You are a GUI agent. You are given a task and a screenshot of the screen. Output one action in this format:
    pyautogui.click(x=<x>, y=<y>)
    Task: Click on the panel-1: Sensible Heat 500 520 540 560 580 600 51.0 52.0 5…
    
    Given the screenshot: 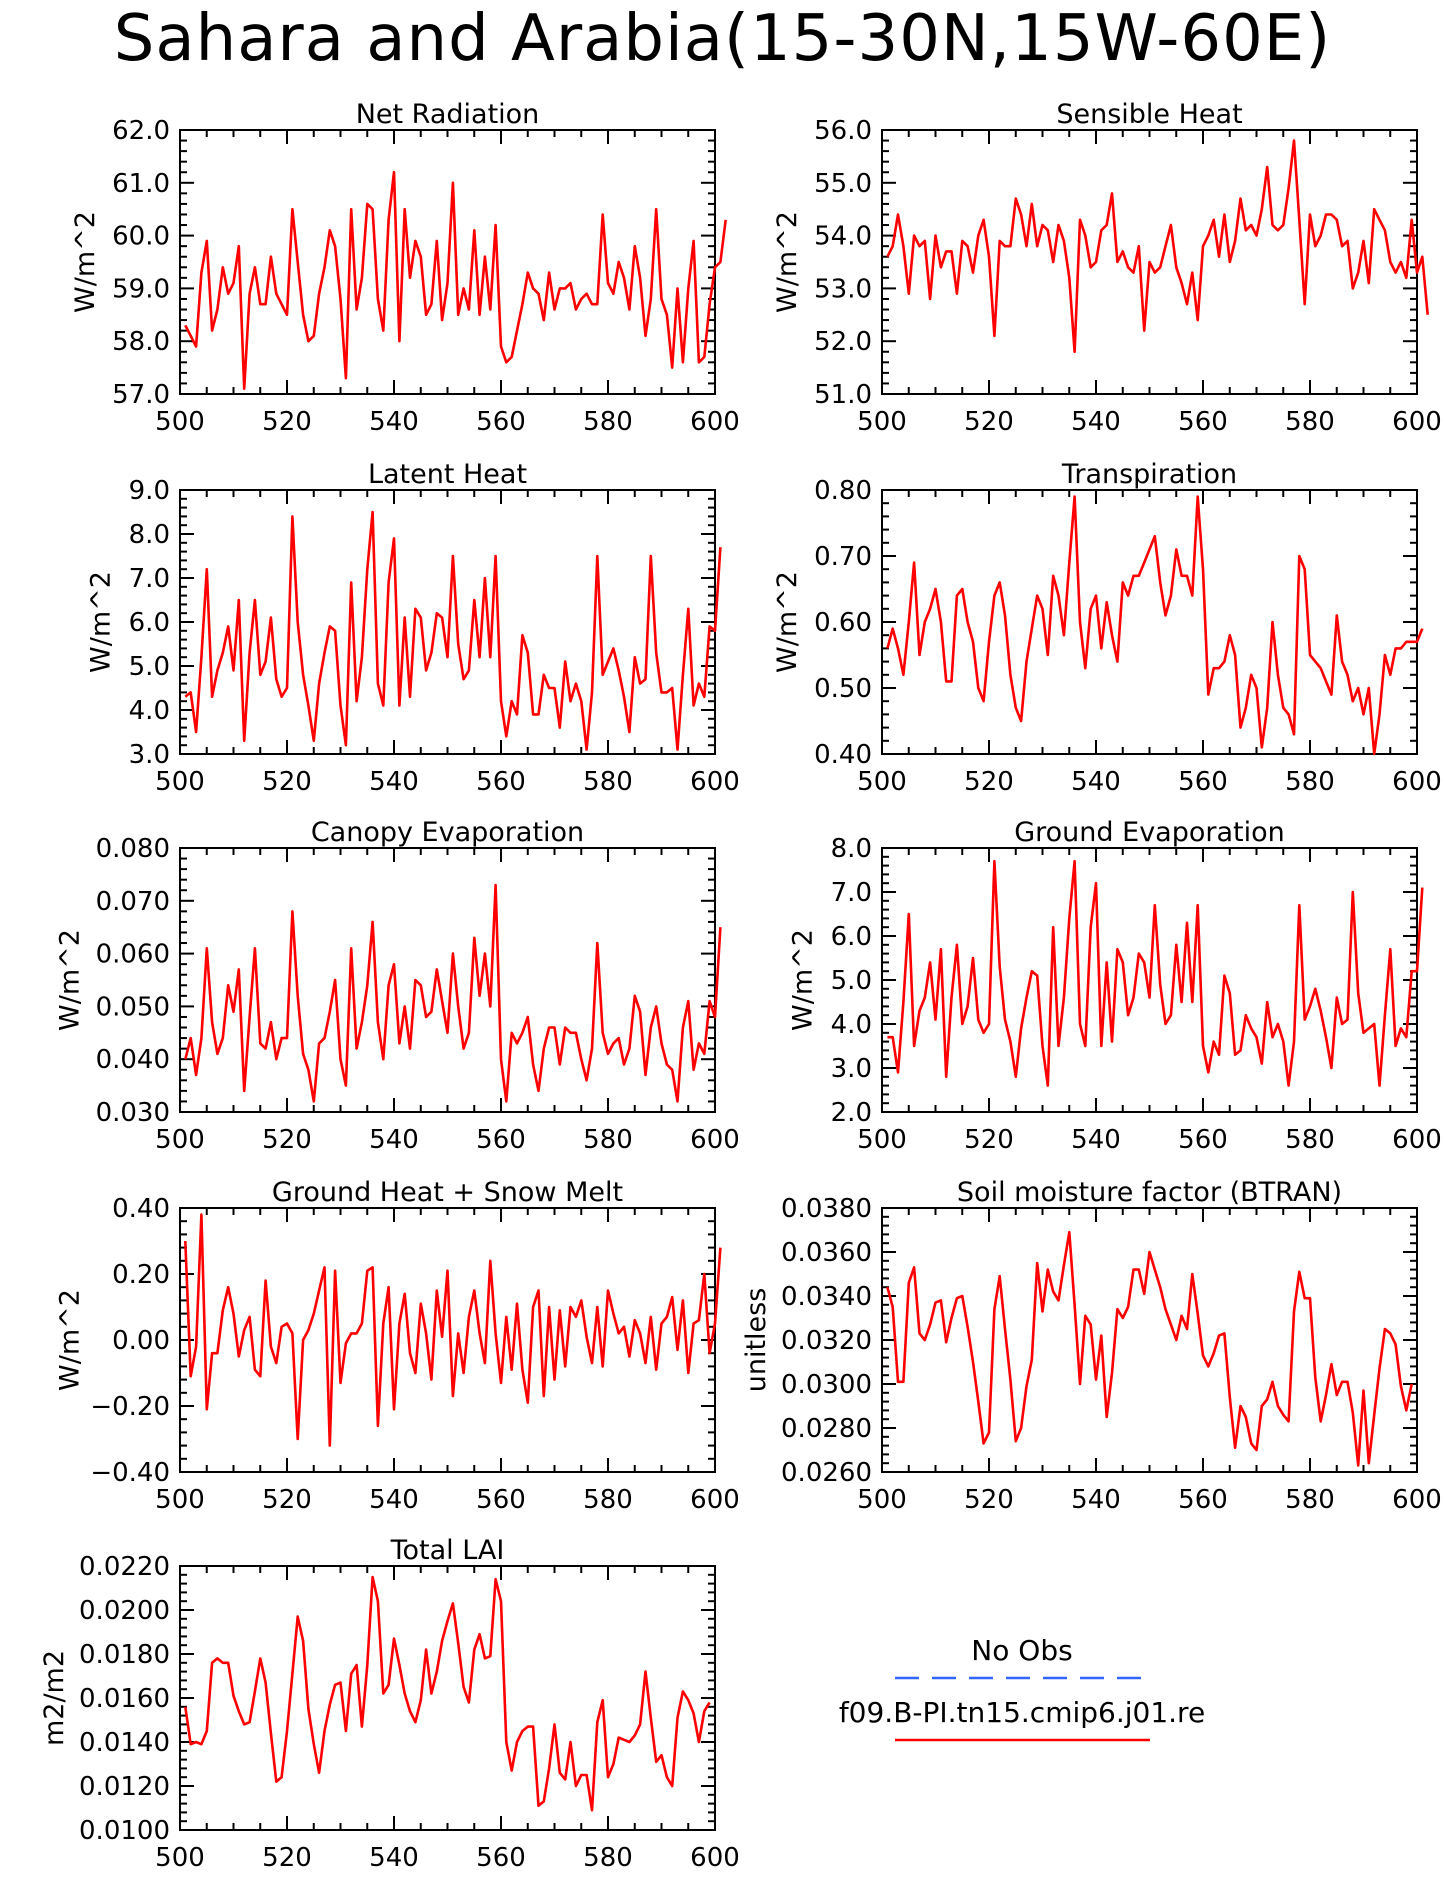 What is the action you would take?
    pyautogui.click(x=1107, y=268)
    